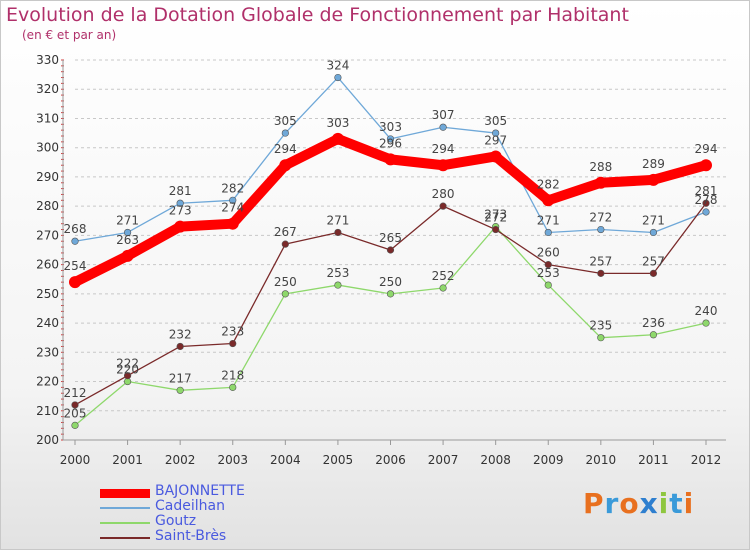  What do you see at coordinates (47, 89) in the screenshot?
I see `y-tick-label: 320` at bounding box center [47, 89].